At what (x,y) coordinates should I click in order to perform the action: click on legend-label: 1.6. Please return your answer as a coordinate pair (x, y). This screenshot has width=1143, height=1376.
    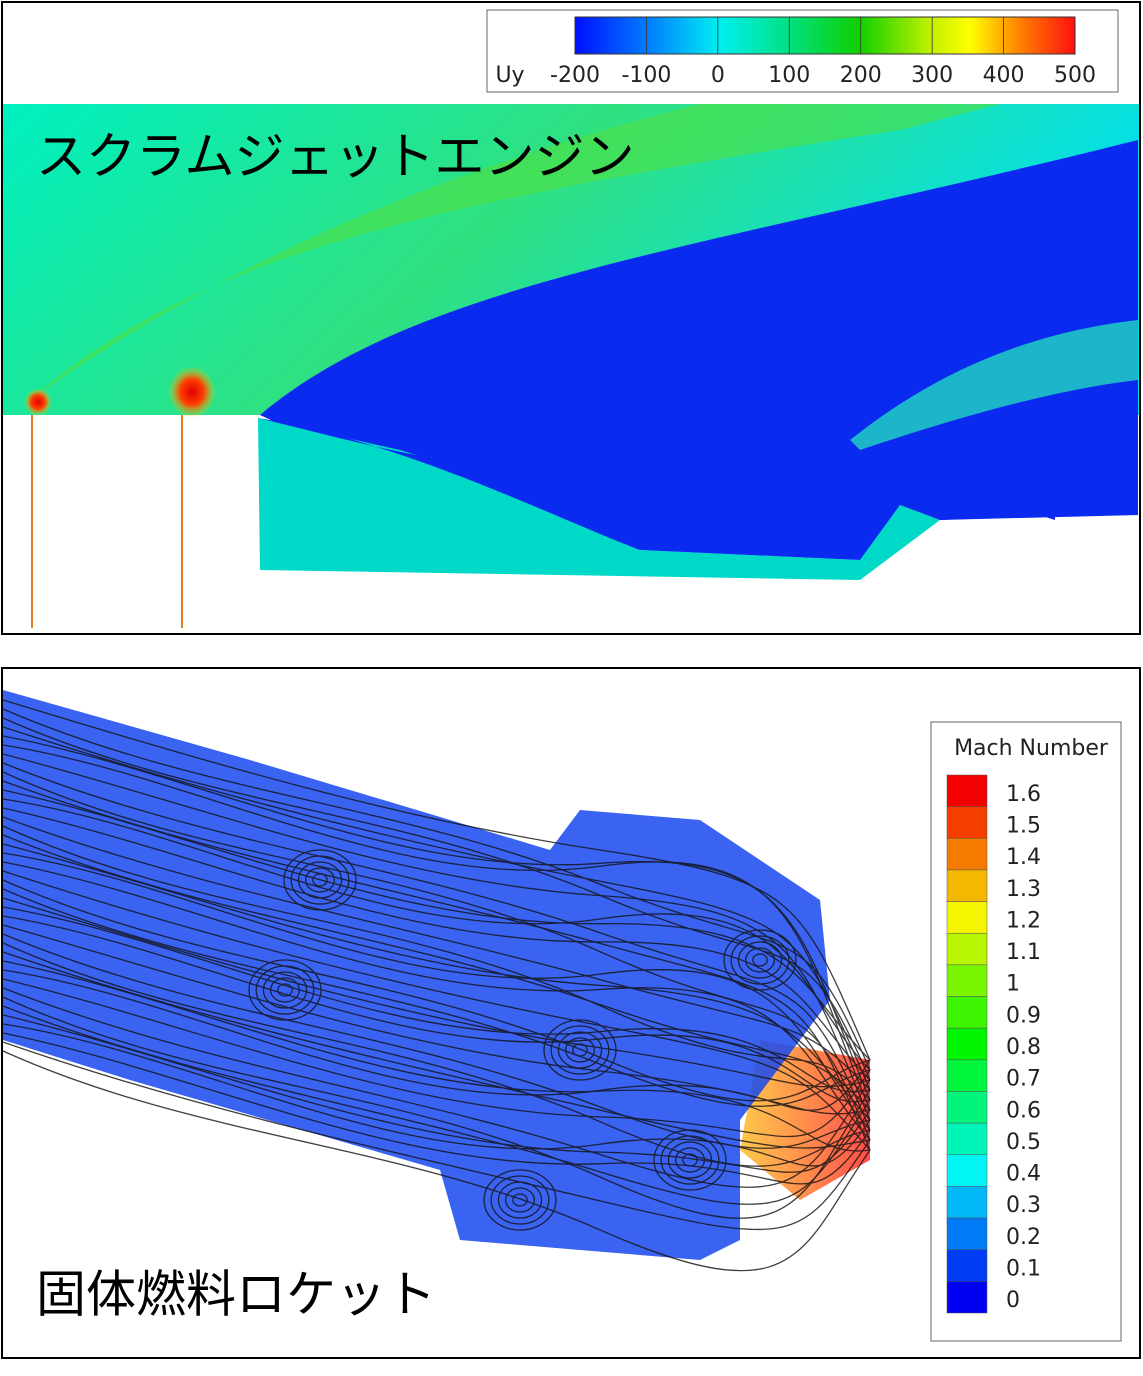
    Looking at the image, I should click on (1023, 794).